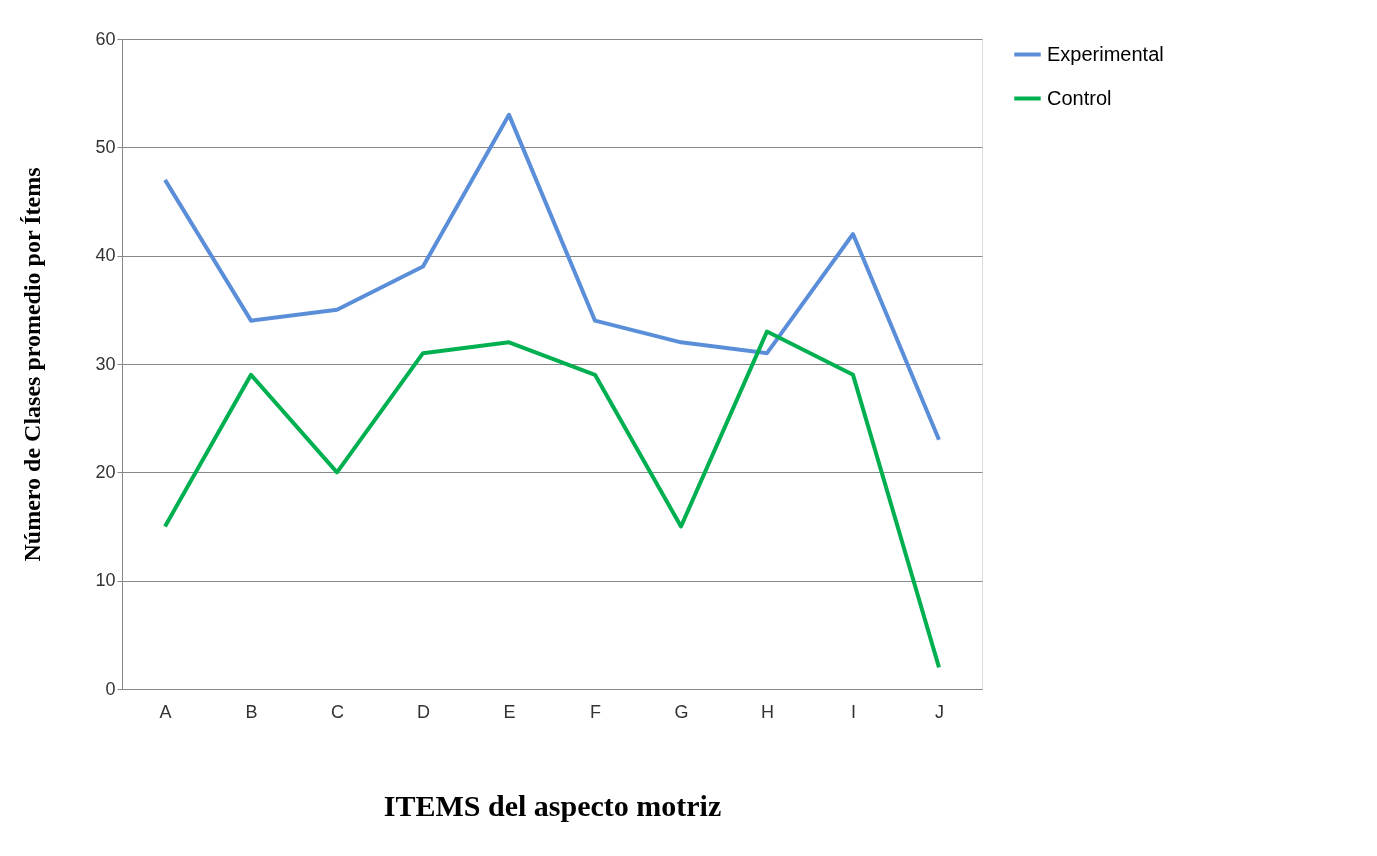 The height and width of the screenshot is (856, 1377). I want to click on y-tick-label: 60, so click(105, 38).